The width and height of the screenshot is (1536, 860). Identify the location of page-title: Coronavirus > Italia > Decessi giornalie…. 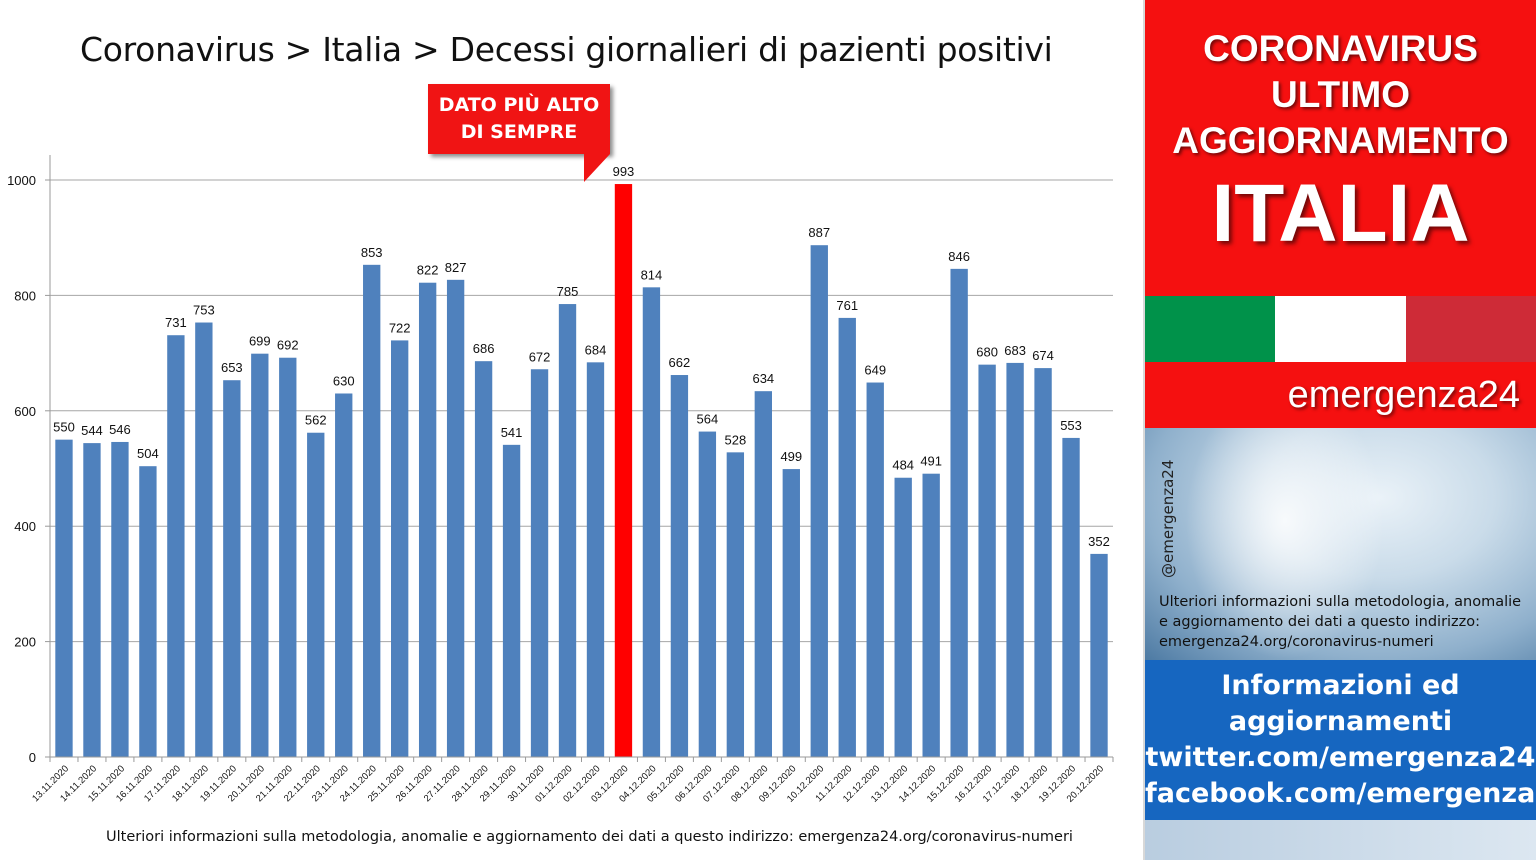
(566, 49).